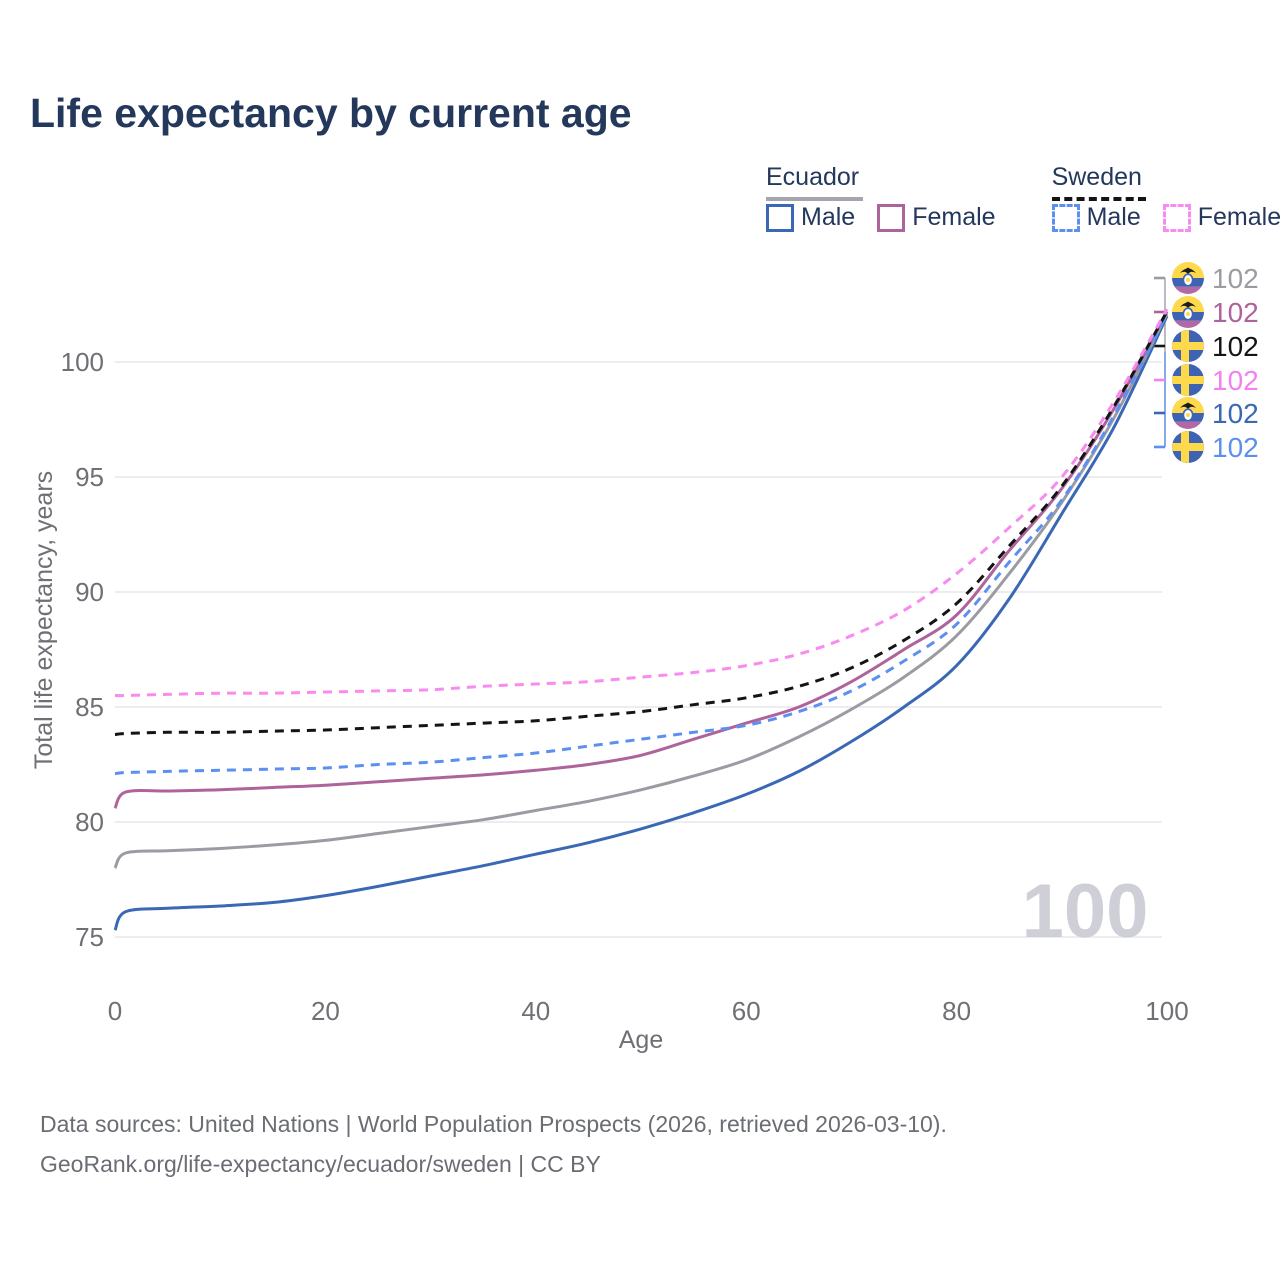 The image size is (1280, 1280). I want to click on x-tick-label: 0, so click(115, 1011).